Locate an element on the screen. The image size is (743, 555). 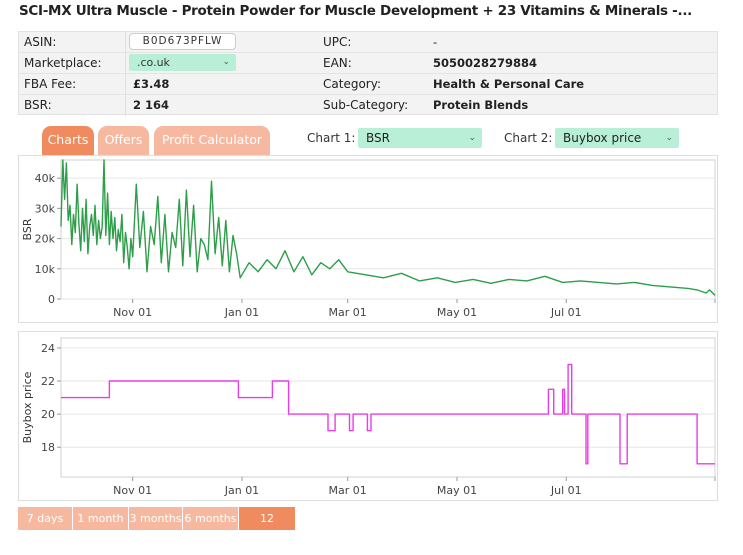
bsr-value: 2 164 is located at coordinates (151, 105).